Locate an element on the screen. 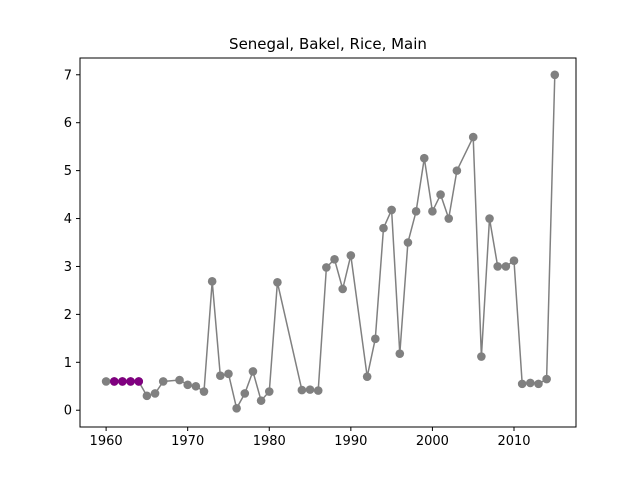 The width and height of the screenshot is (640, 480). y-tick-label: 3 is located at coordinates (68, 267).